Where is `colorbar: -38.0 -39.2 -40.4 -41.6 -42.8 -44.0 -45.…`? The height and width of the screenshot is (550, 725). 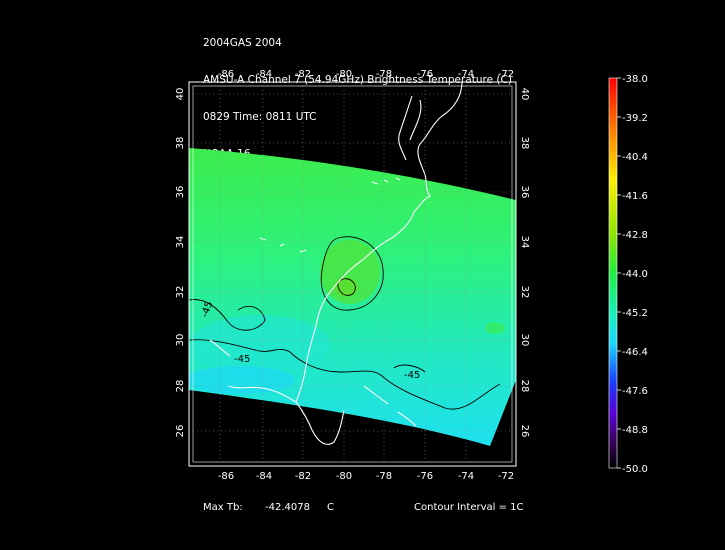
colorbar: -38.0 -39.2 -40.4 -41.6 -42.8 -44.0 -45.… is located at coordinates (628, 274).